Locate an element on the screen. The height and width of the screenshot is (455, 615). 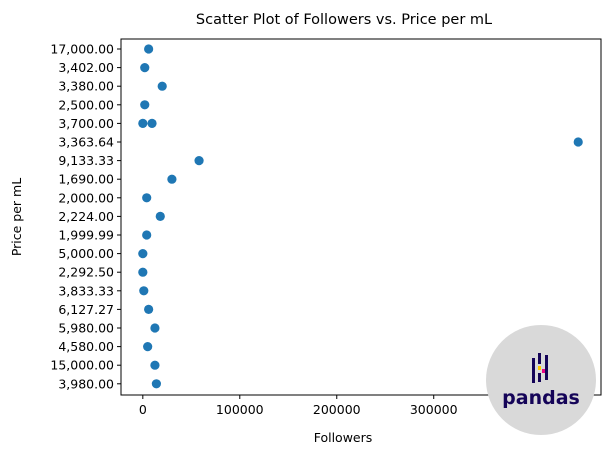
x-tick-label: 300000 is located at coordinates (434, 409).